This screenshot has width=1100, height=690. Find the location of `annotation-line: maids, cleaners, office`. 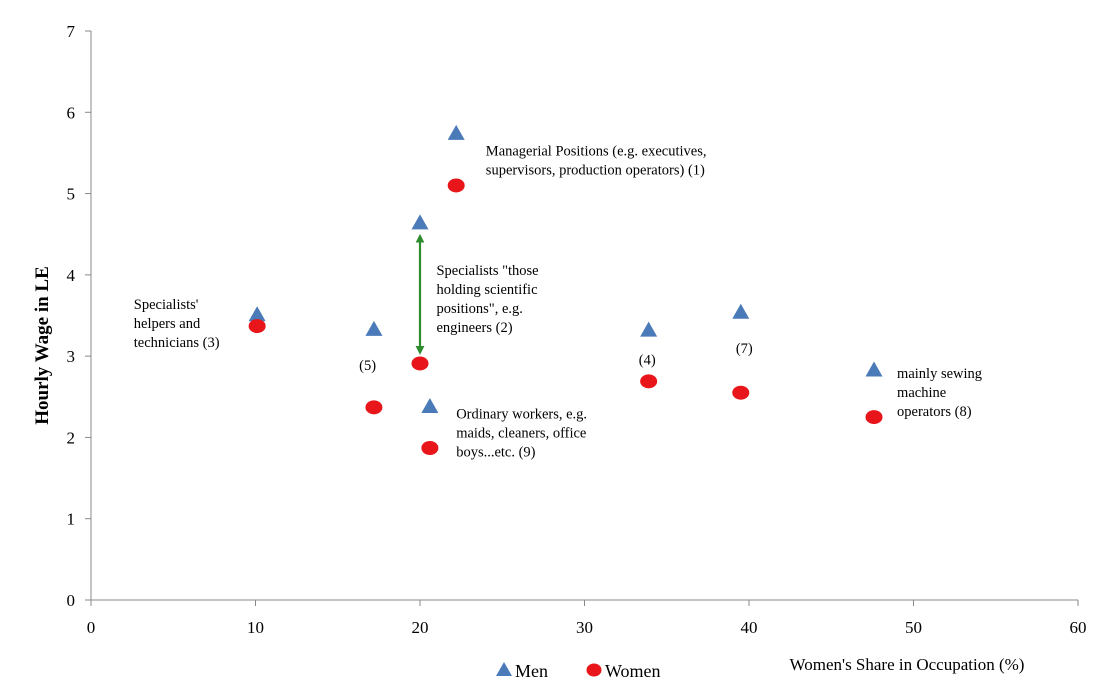

annotation-line: maids, cleaners, office is located at coordinates (521, 434).